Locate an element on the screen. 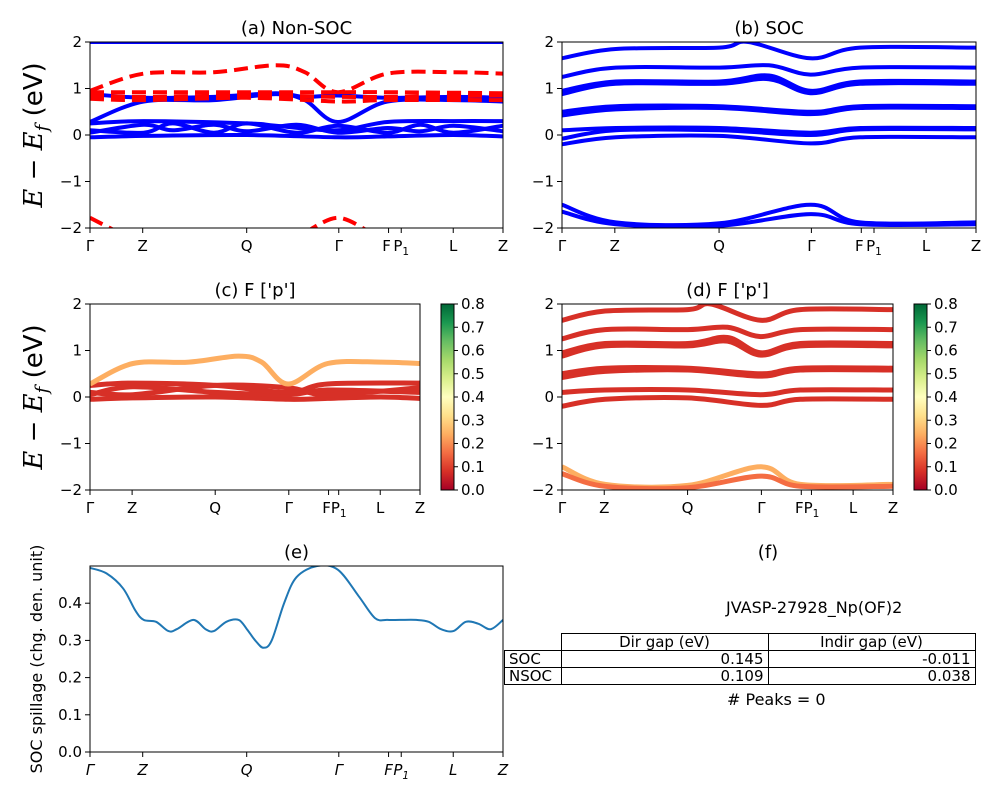 This screenshot has height=800, width=1000. soc-indir-gap: -0.011 is located at coordinates (871, 659).